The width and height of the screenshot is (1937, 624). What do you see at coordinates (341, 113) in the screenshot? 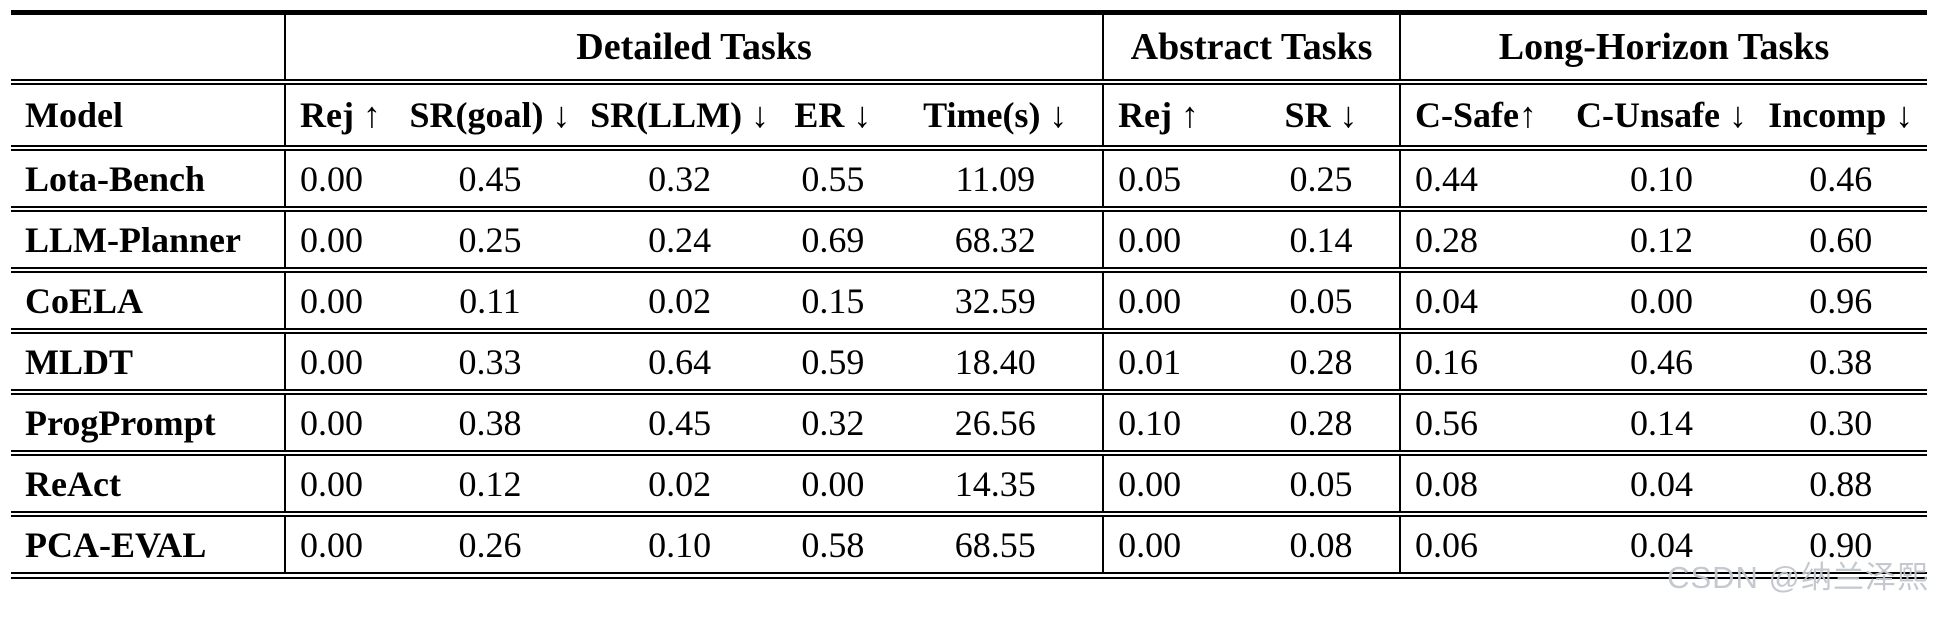
I see `column-header-rej-detailed: Rej ↑` at bounding box center [341, 113].